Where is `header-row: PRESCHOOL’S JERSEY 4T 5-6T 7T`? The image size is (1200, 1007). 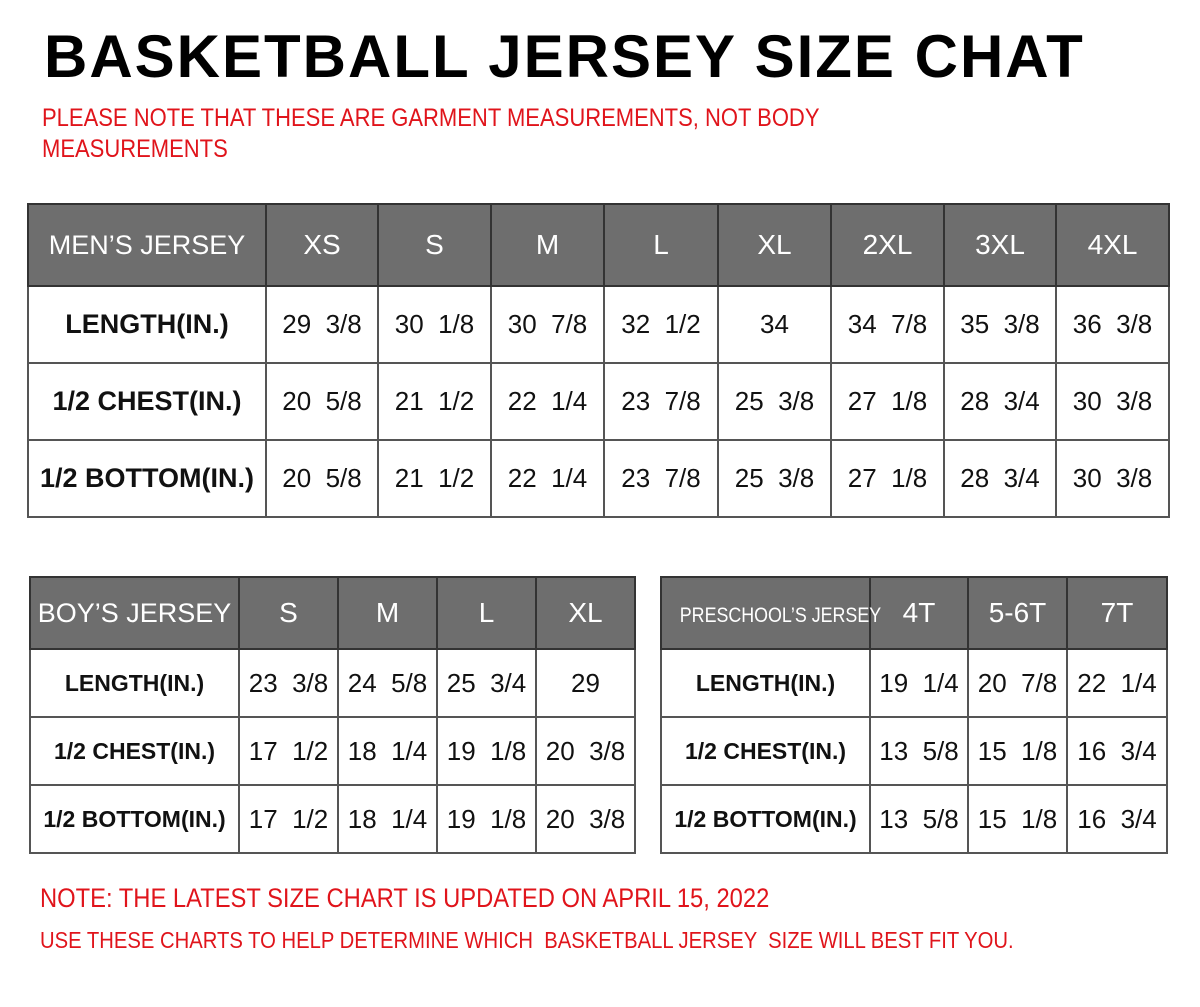
header-row: PRESCHOOL’S JERSEY 4T 5-6T 7T is located at coordinates (914, 613).